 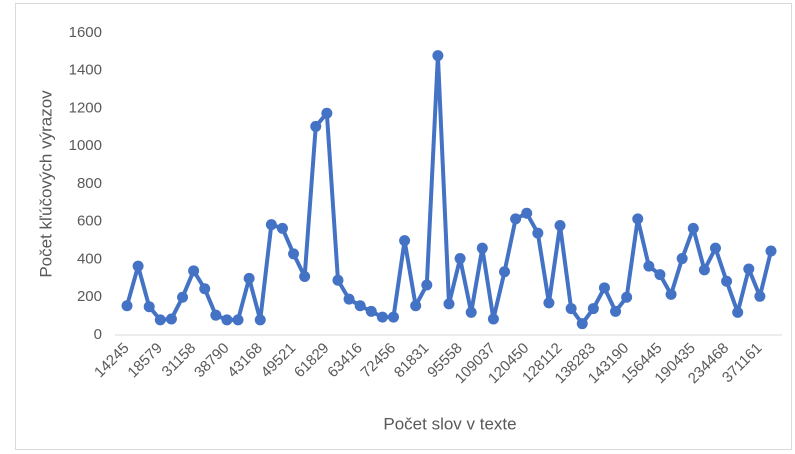 What do you see at coordinates (89, 258) in the screenshot?
I see `y-tick-label: 400` at bounding box center [89, 258].